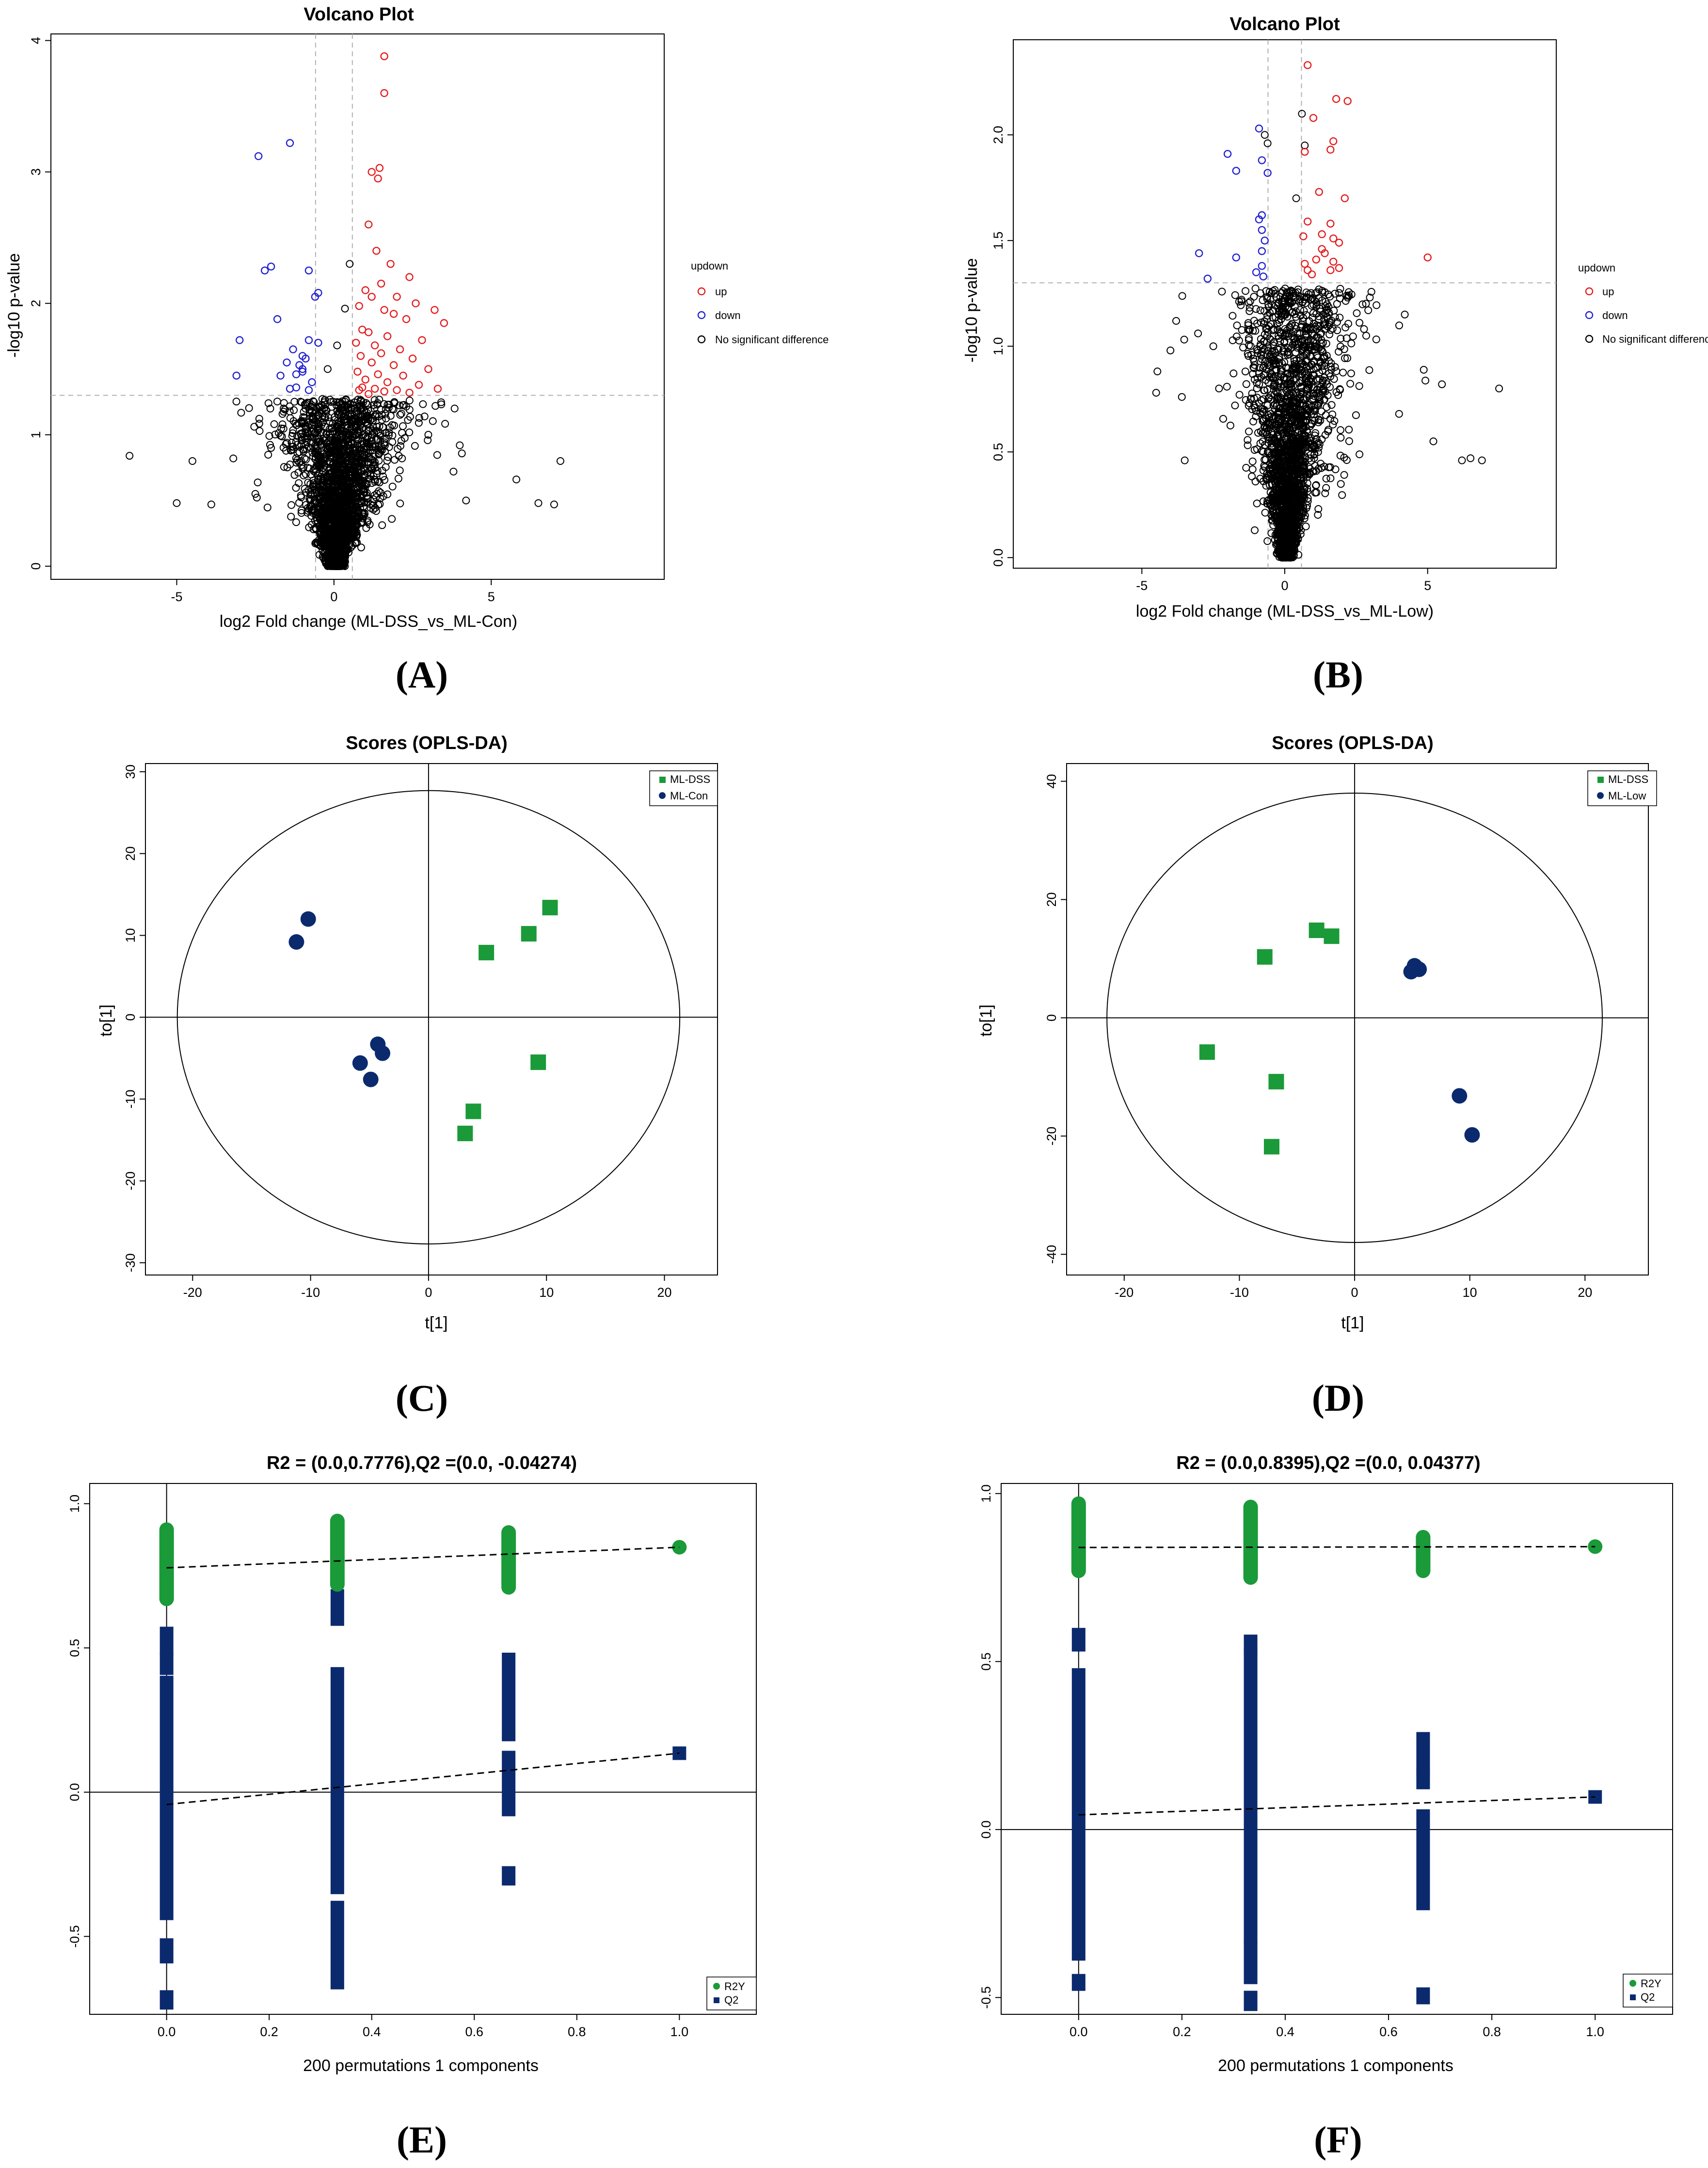 The image size is (1708, 2168). What do you see at coordinates (998, 135) in the screenshot?
I see `y-tick-label: 2.0` at bounding box center [998, 135].